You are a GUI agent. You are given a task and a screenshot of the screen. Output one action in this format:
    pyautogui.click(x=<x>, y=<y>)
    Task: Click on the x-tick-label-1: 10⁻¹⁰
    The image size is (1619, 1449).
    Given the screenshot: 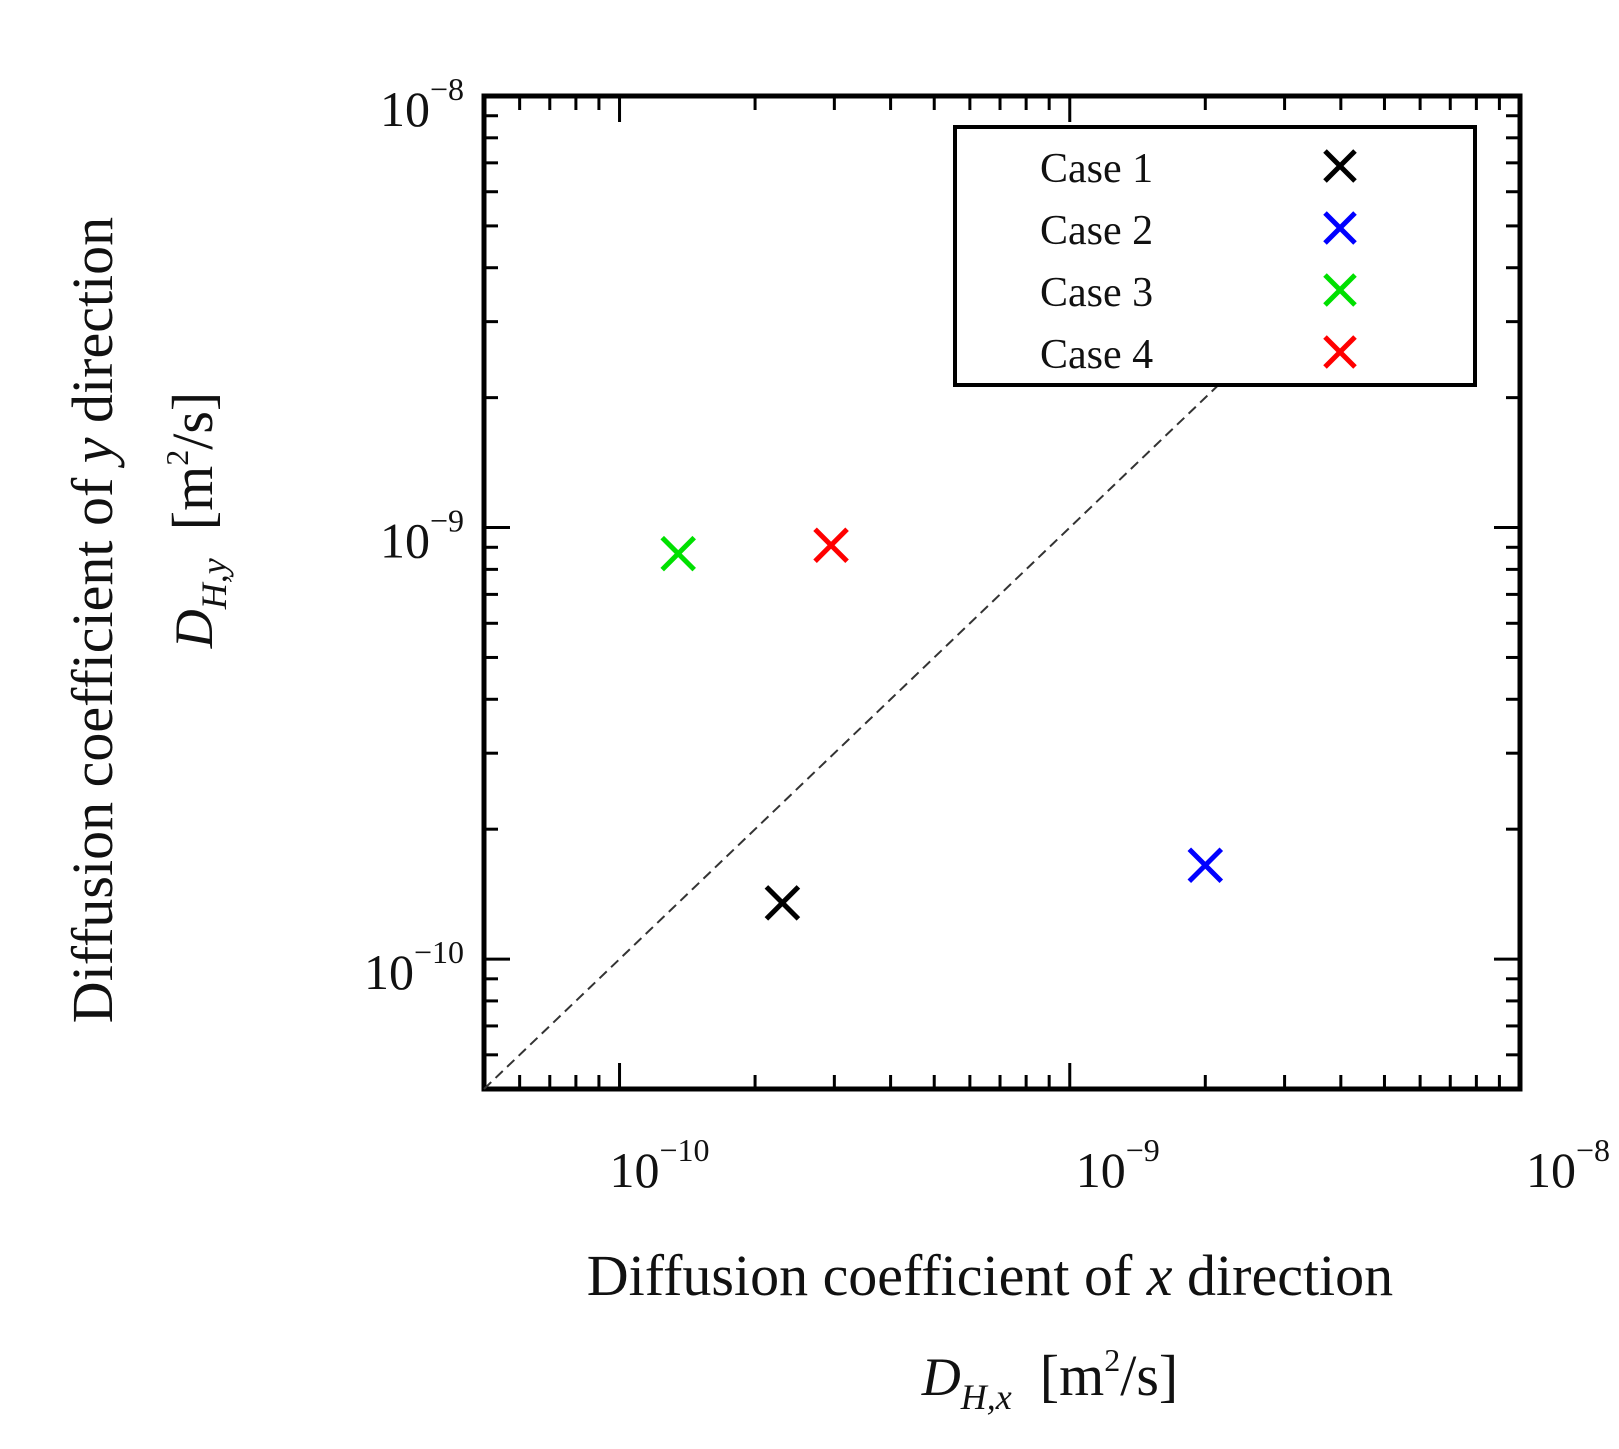 What is the action you would take?
    pyautogui.click(x=659, y=1165)
    